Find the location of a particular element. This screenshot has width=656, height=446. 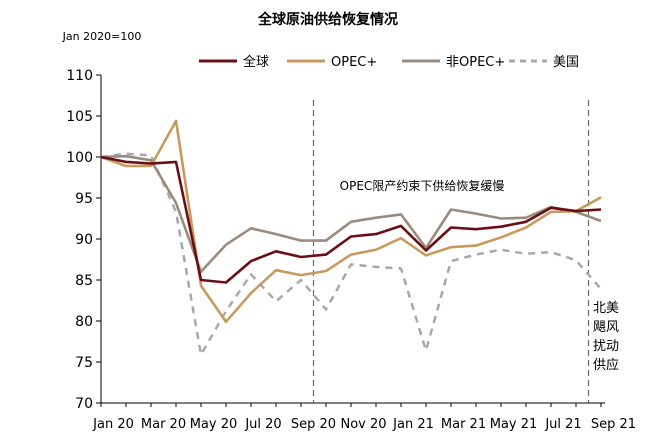

y-tick-label: 85 is located at coordinates (84, 281).